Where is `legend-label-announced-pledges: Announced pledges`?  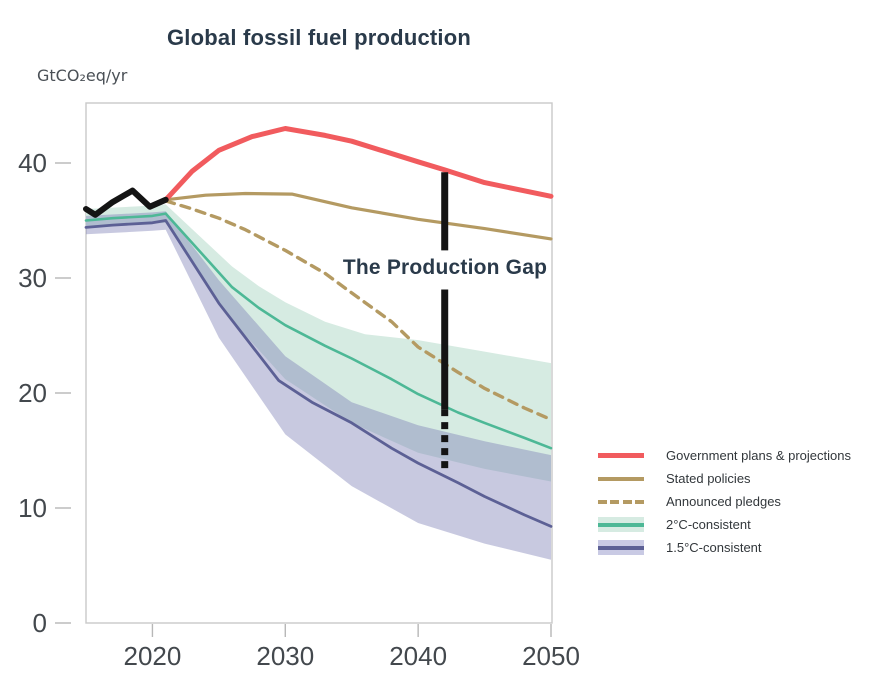 legend-label-announced-pledges: Announced pledges is located at coordinates (723, 501).